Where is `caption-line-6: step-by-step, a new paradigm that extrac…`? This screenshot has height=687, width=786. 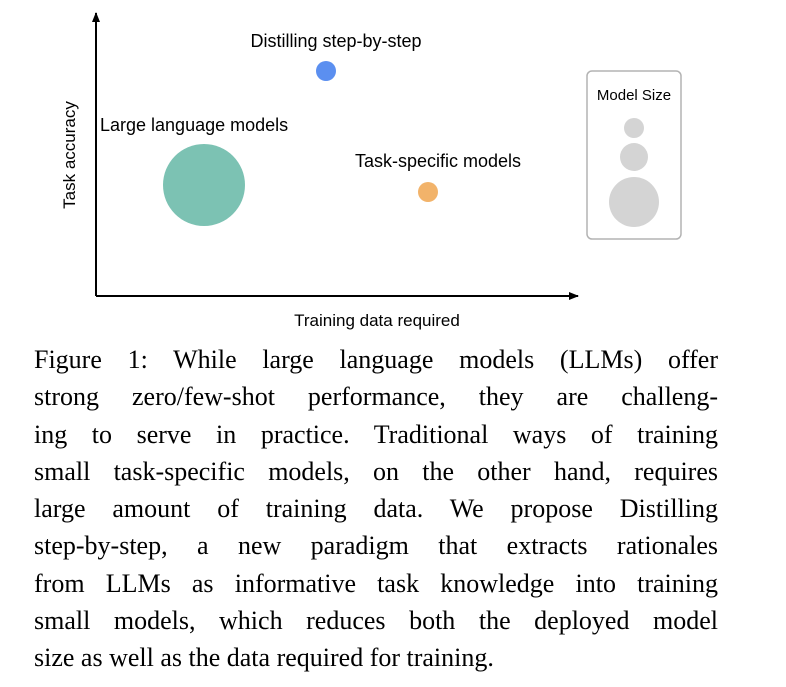
caption-line-6: step-by-step, a new paradigm that extrac… is located at coordinates (376, 546).